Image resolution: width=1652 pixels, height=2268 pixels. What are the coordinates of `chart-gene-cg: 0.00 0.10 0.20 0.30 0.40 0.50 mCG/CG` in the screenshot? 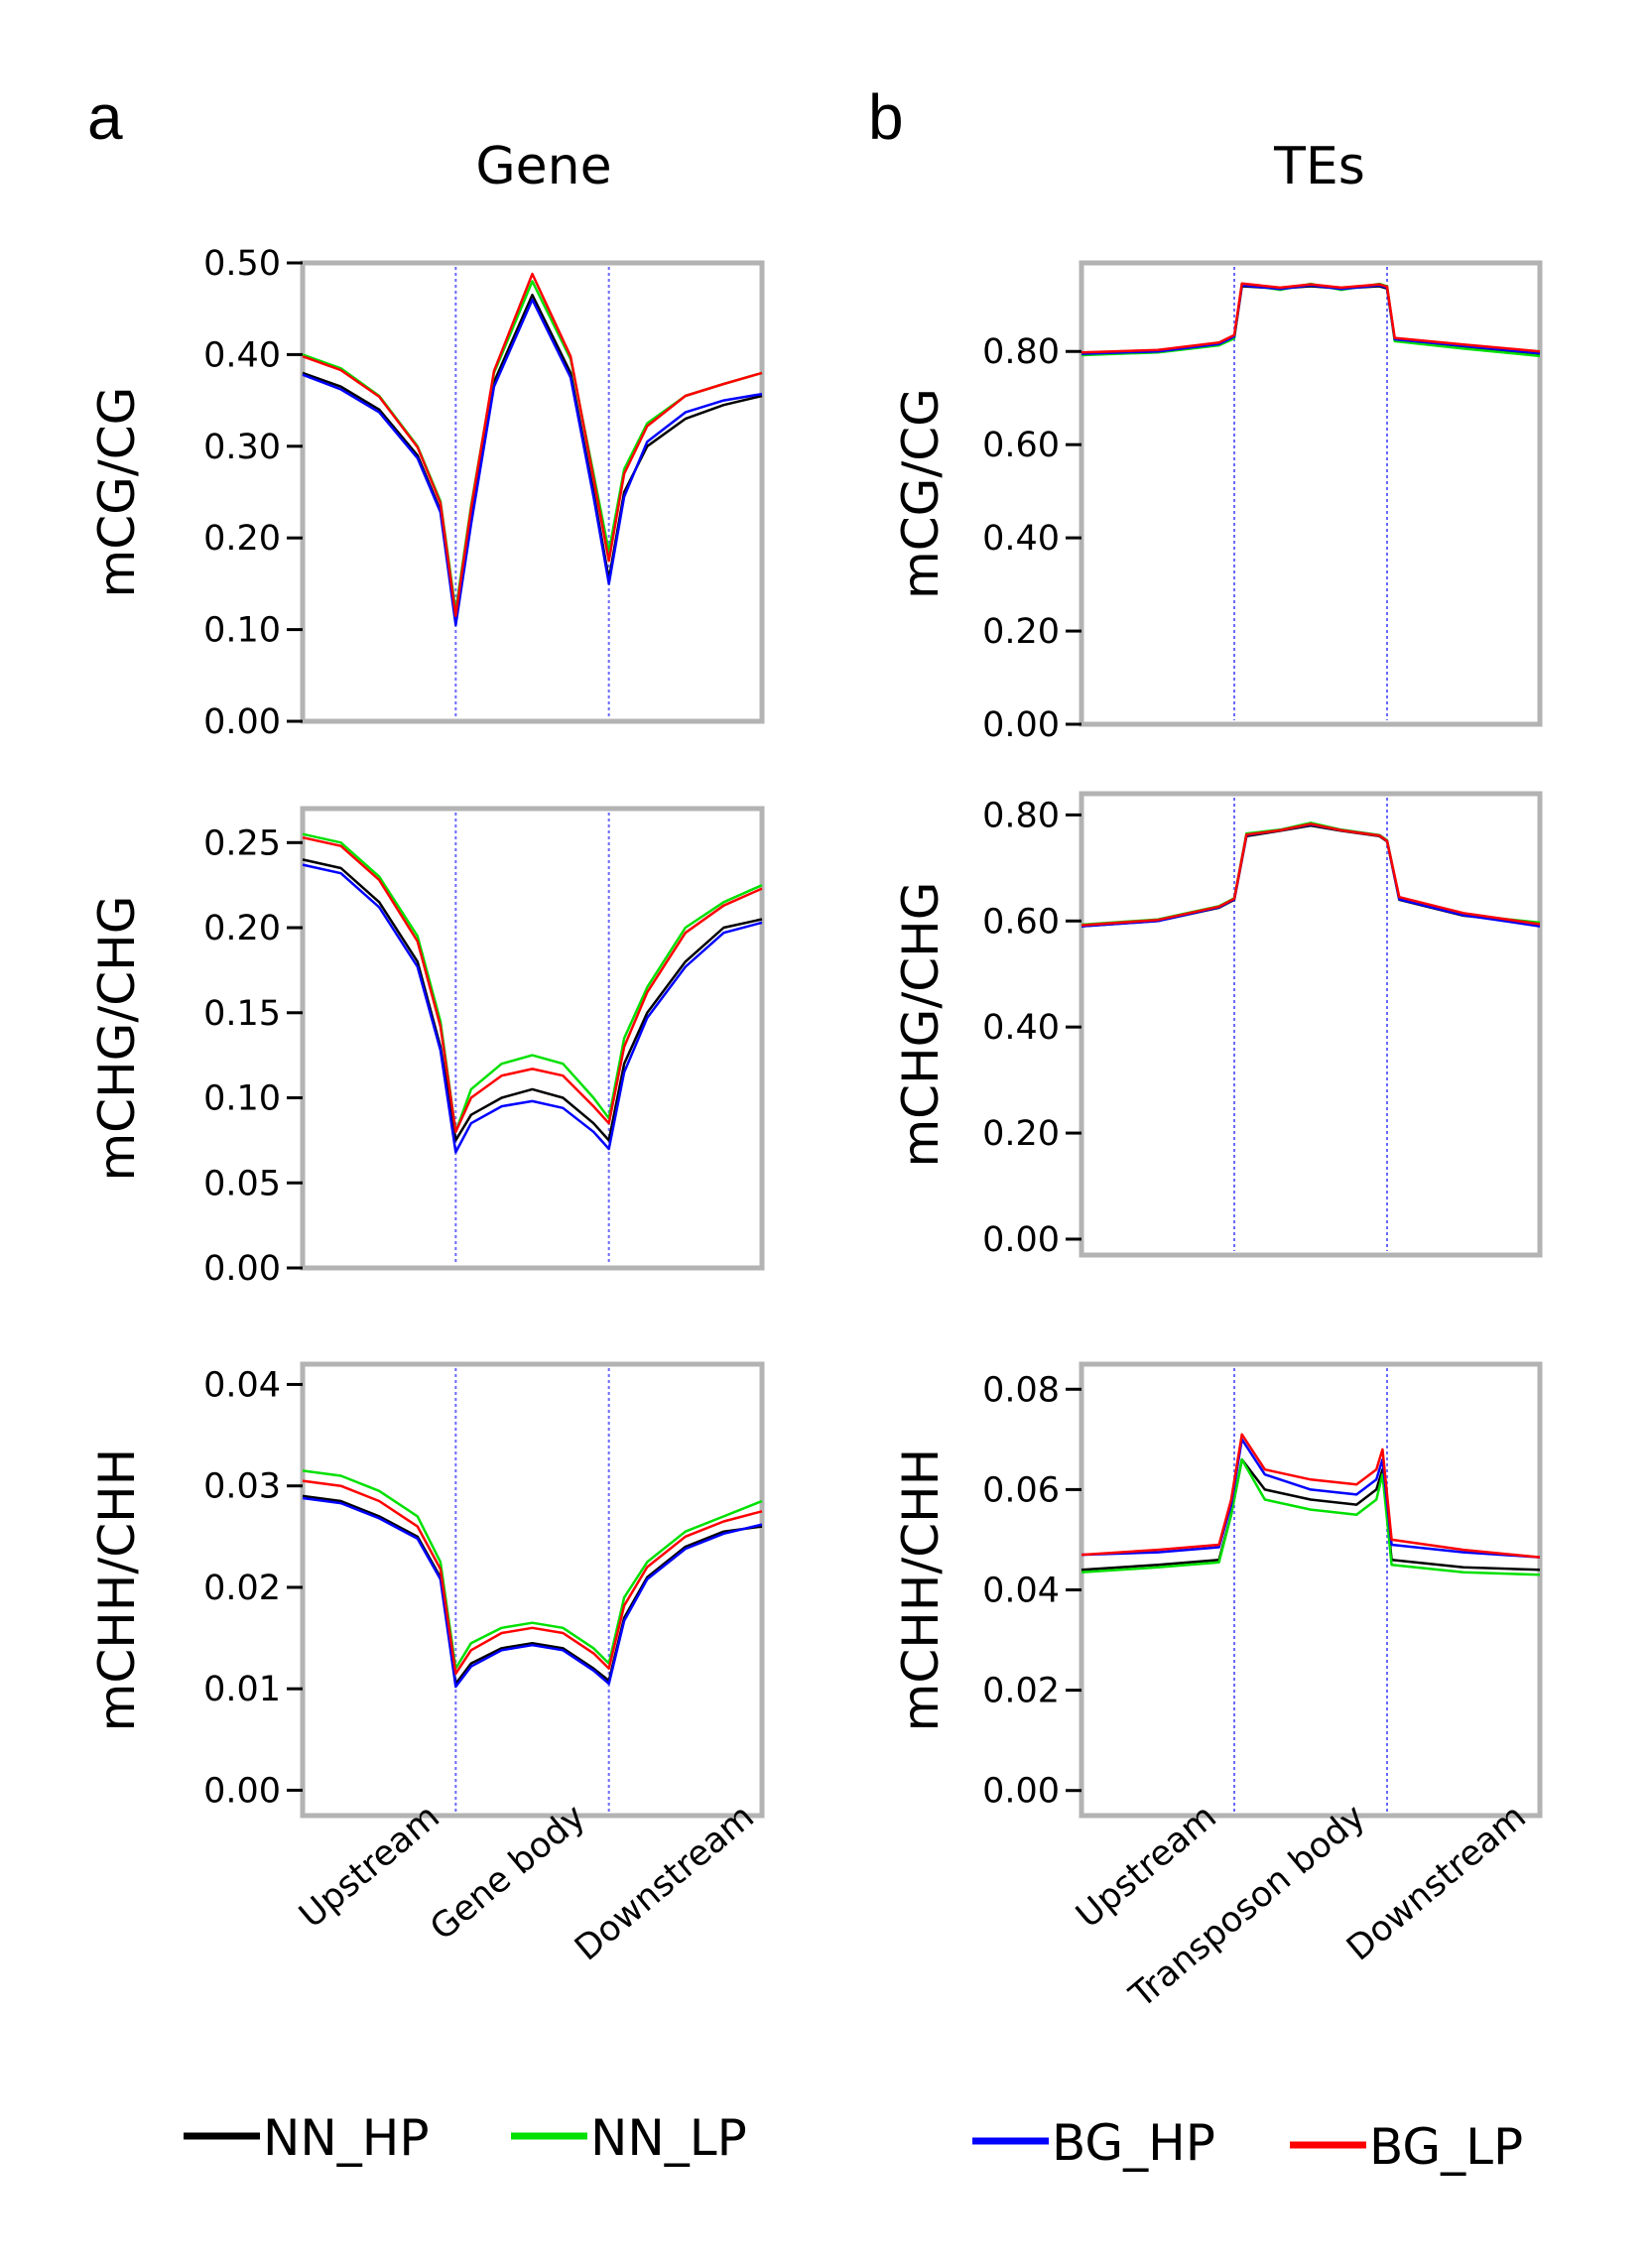 It's located at (426, 493).